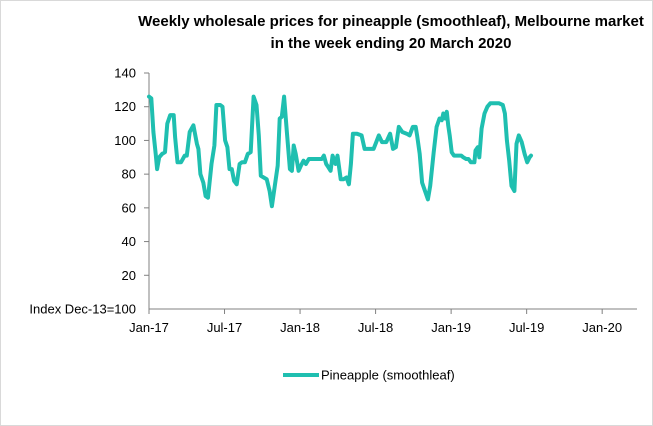 The width and height of the screenshot is (653, 426). What do you see at coordinates (149, 327) in the screenshot?
I see `x-tick-label: Jan-17` at bounding box center [149, 327].